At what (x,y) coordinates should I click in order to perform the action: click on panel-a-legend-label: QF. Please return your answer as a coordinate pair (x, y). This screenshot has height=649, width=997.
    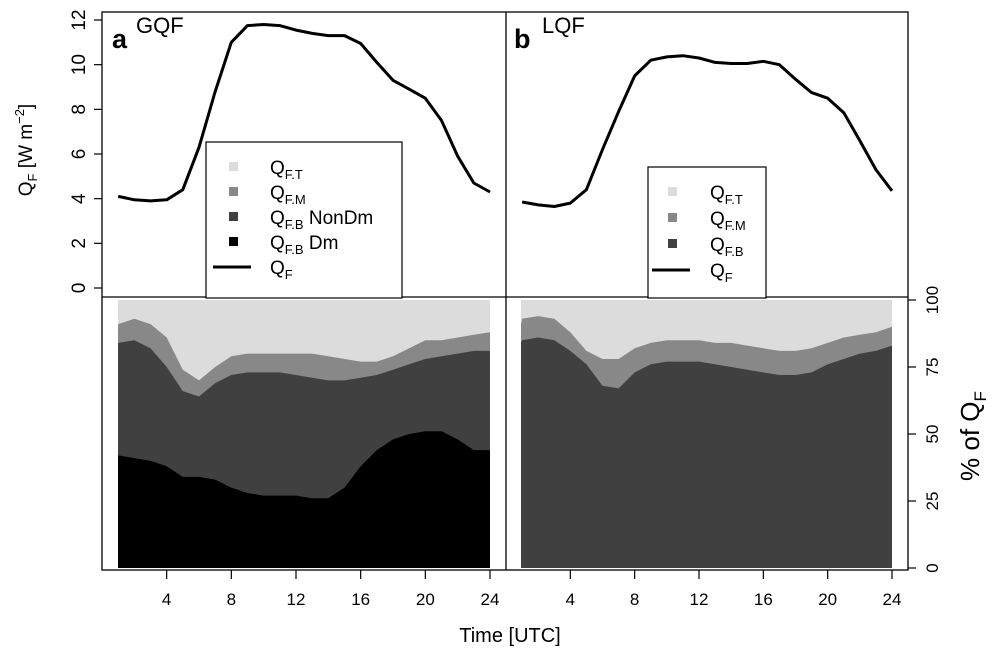
    Looking at the image, I should click on (281, 270).